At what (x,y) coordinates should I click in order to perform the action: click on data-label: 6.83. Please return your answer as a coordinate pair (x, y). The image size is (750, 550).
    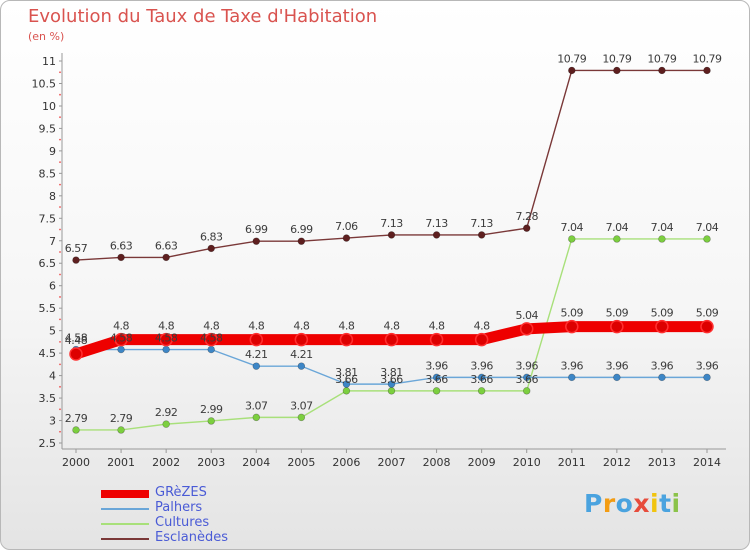
    Looking at the image, I should click on (211, 236).